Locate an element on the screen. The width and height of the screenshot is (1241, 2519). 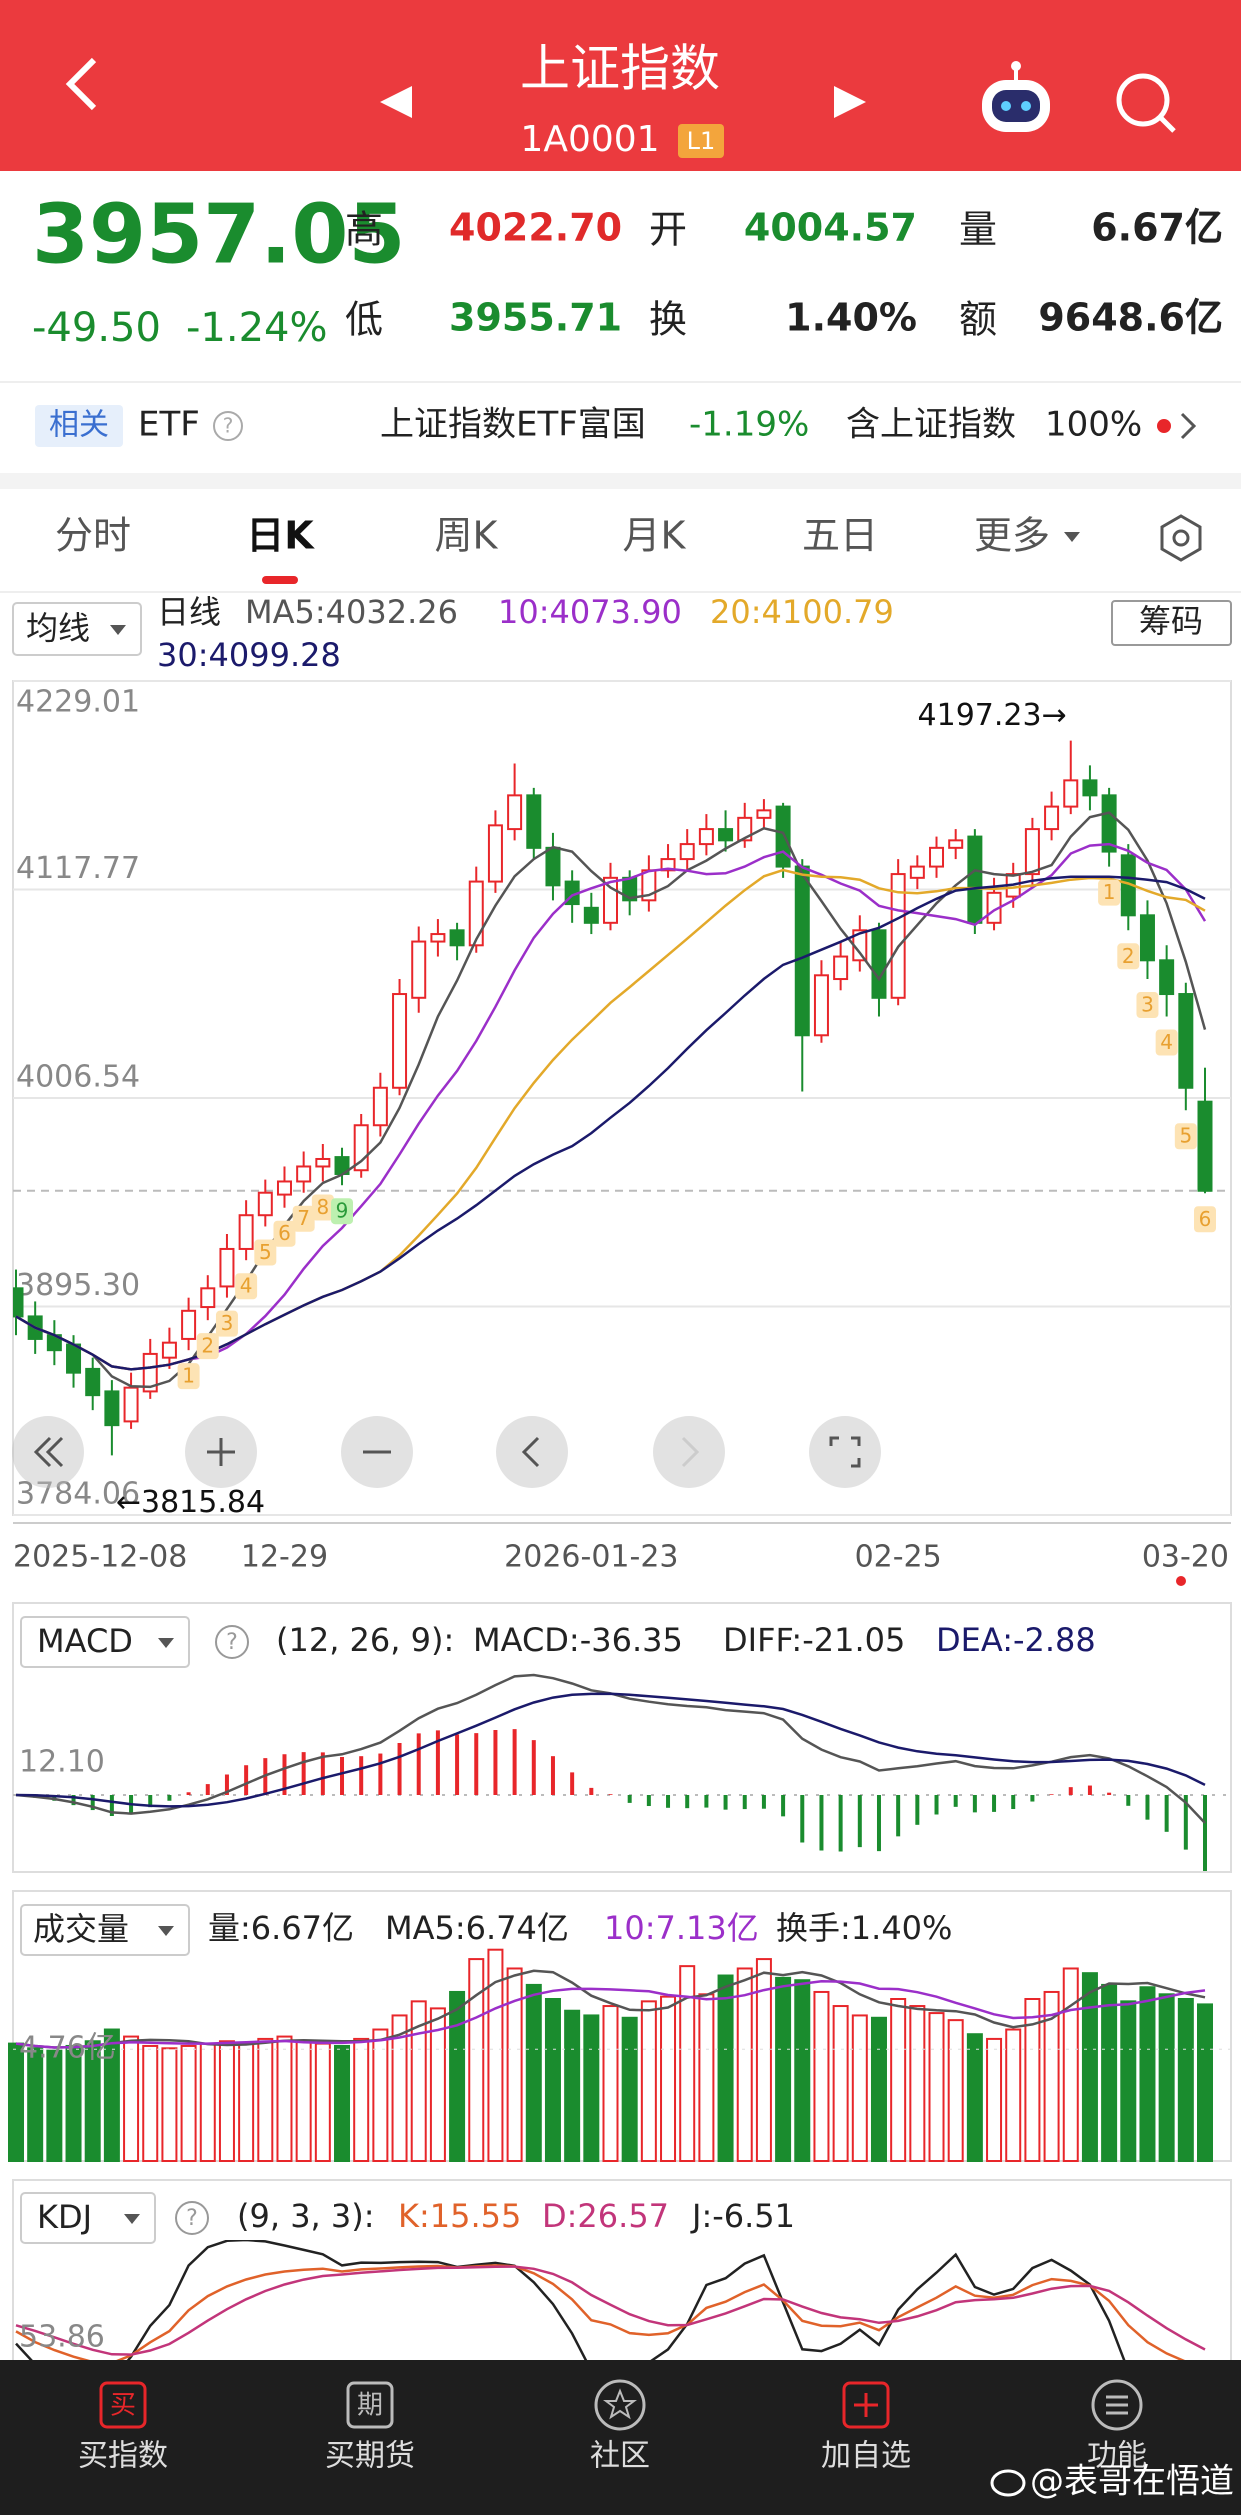
control-left is located at coordinates (532, 1452).